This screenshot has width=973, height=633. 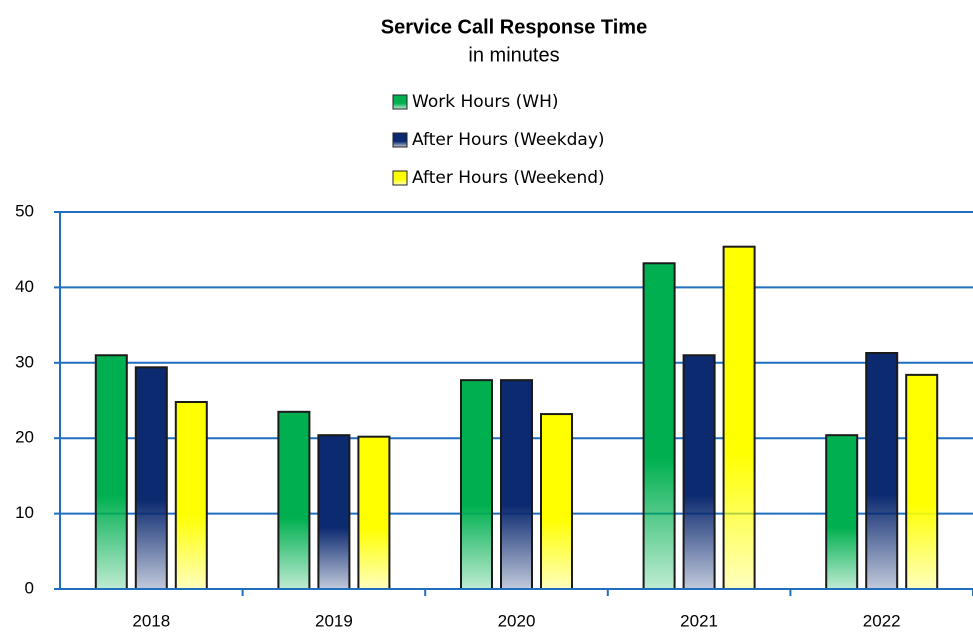 I want to click on chart-subtitle: in minutes, so click(x=513, y=55).